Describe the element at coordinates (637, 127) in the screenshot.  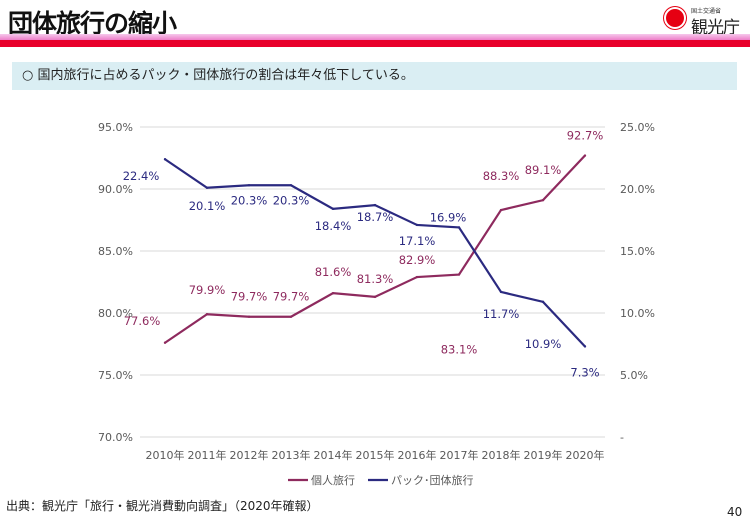
I see `right-tick-label: 25.0%` at that location.